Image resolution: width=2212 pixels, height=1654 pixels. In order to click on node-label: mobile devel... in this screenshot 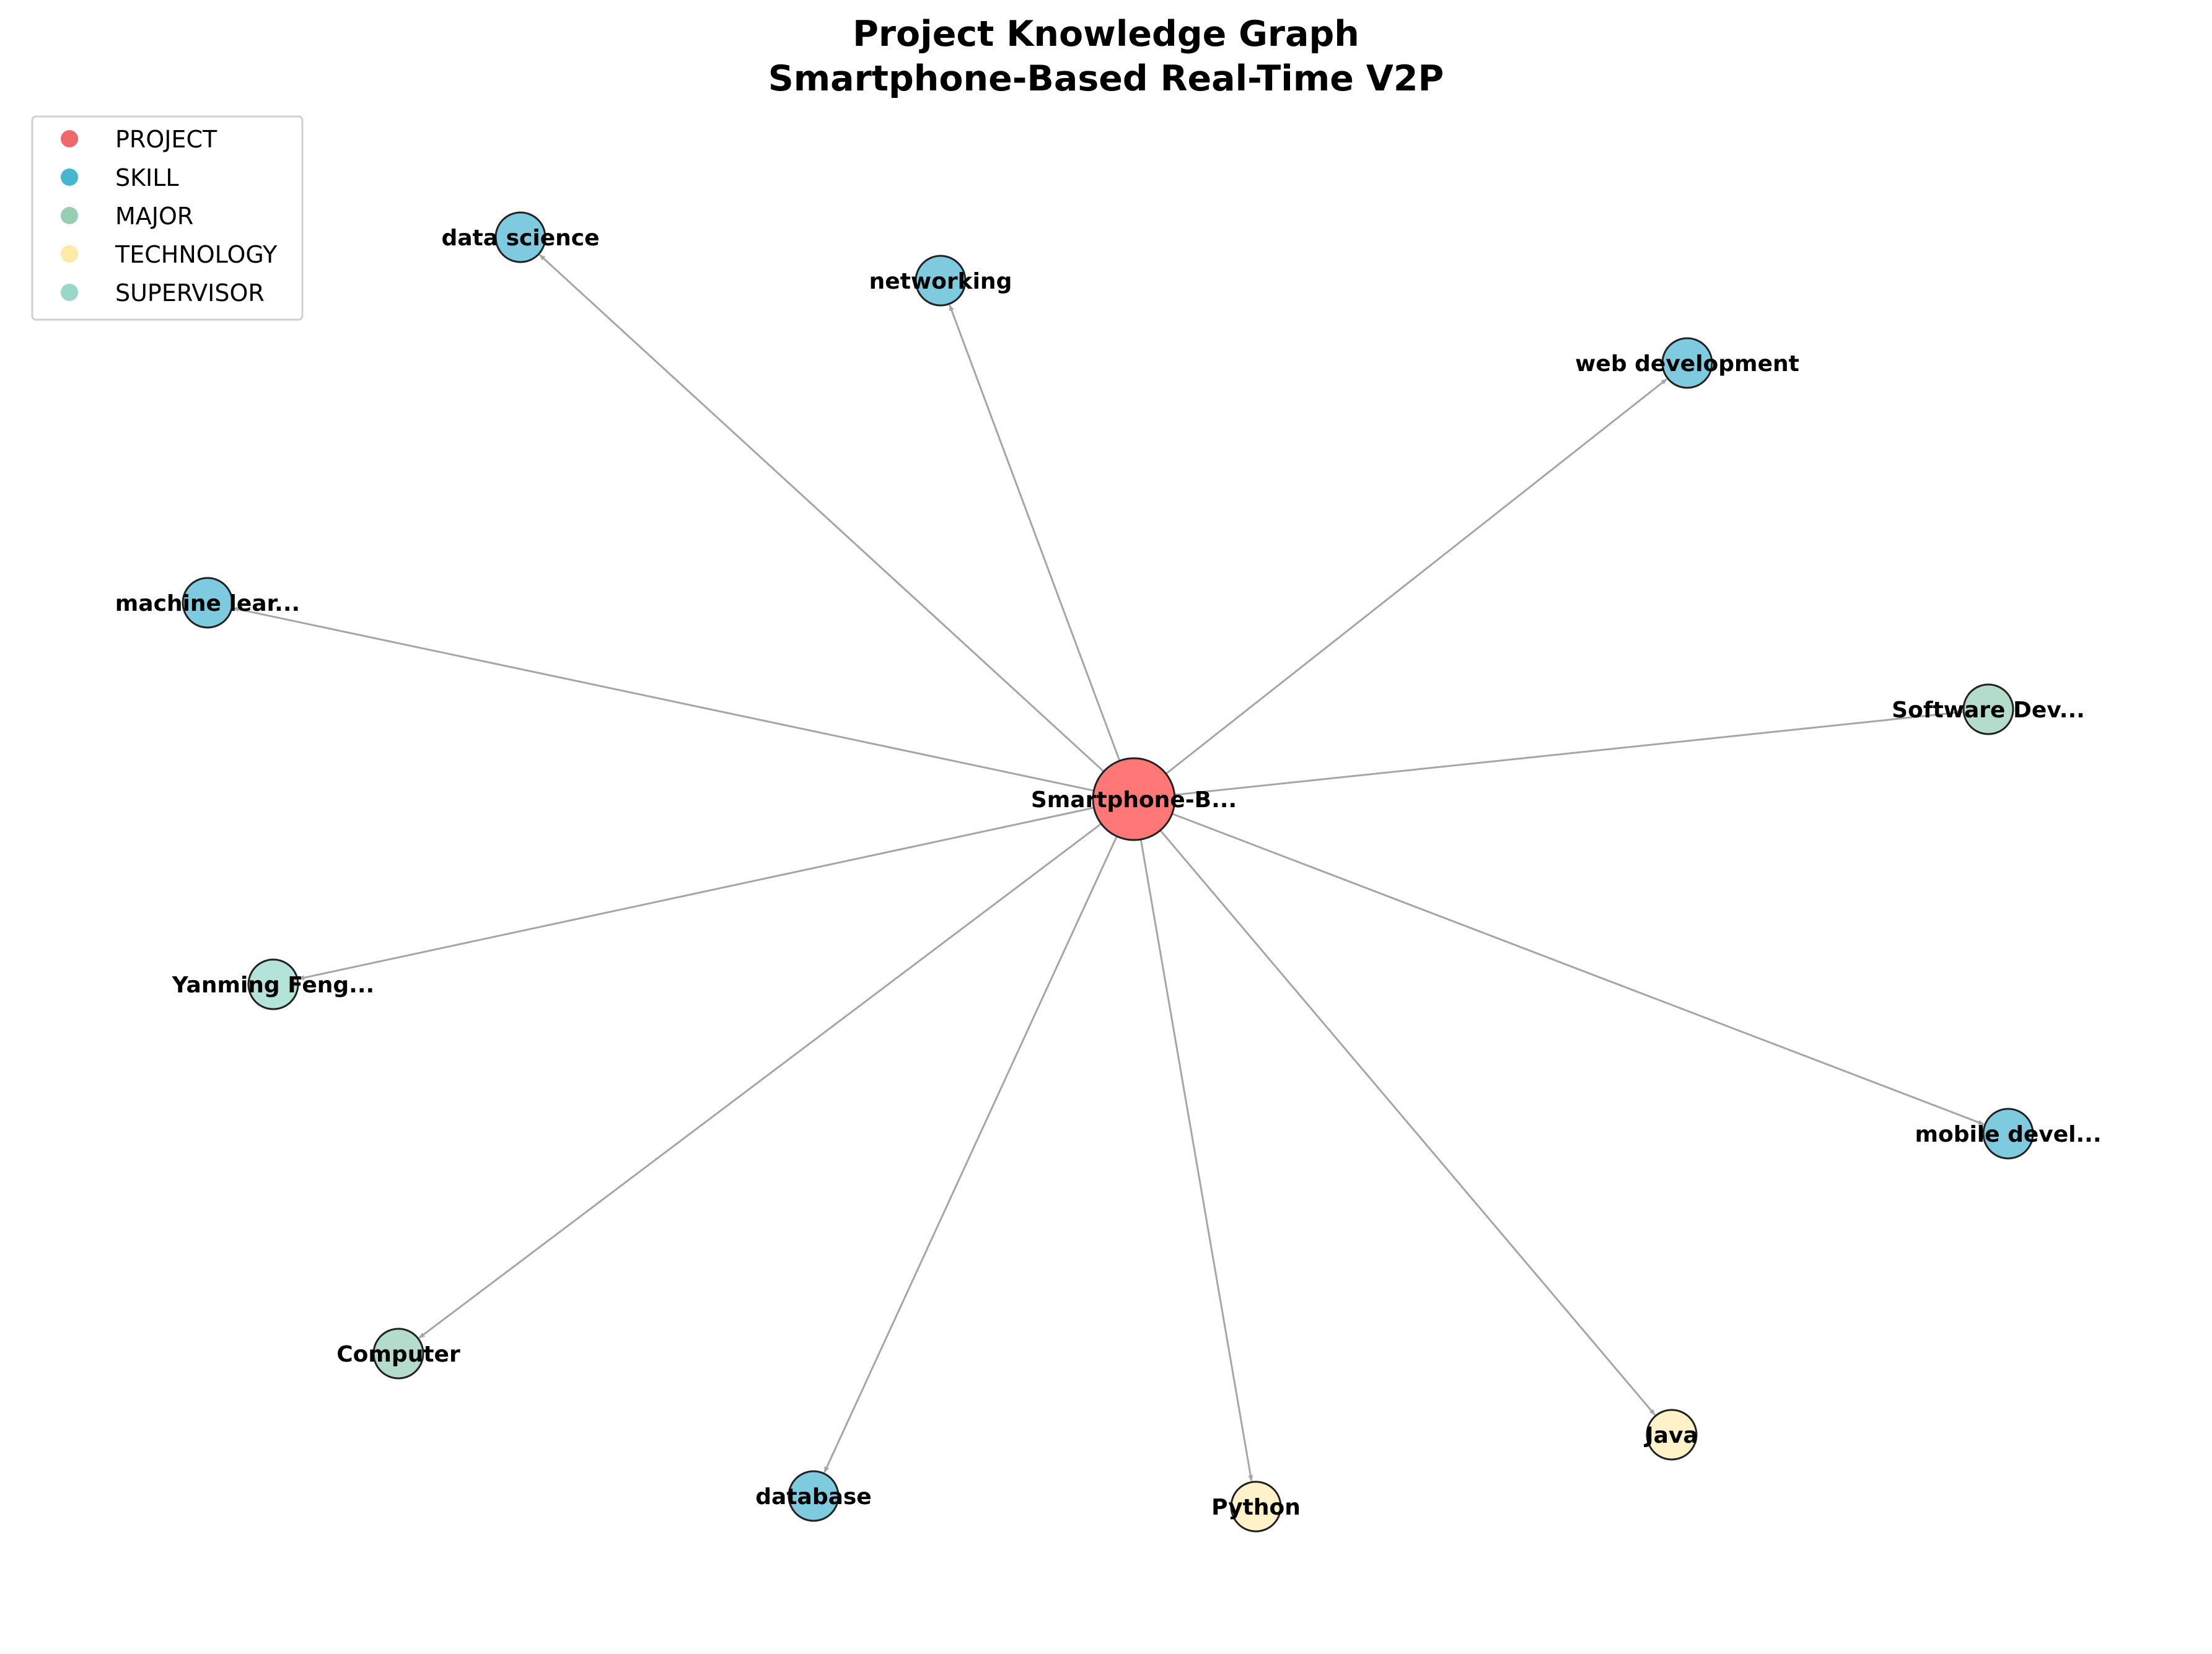, I will do `click(2008, 1134)`.